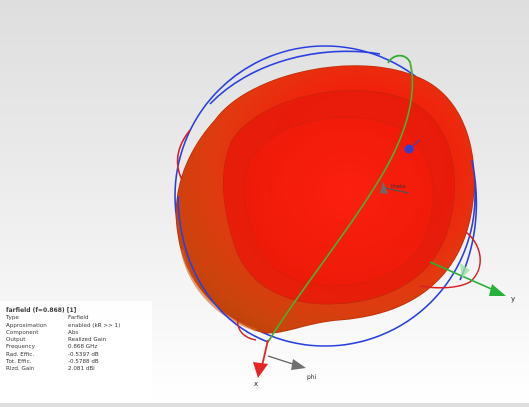 The image size is (529, 407). What do you see at coordinates (22, 332) in the screenshot?
I see `info-key-component: Component` at bounding box center [22, 332].